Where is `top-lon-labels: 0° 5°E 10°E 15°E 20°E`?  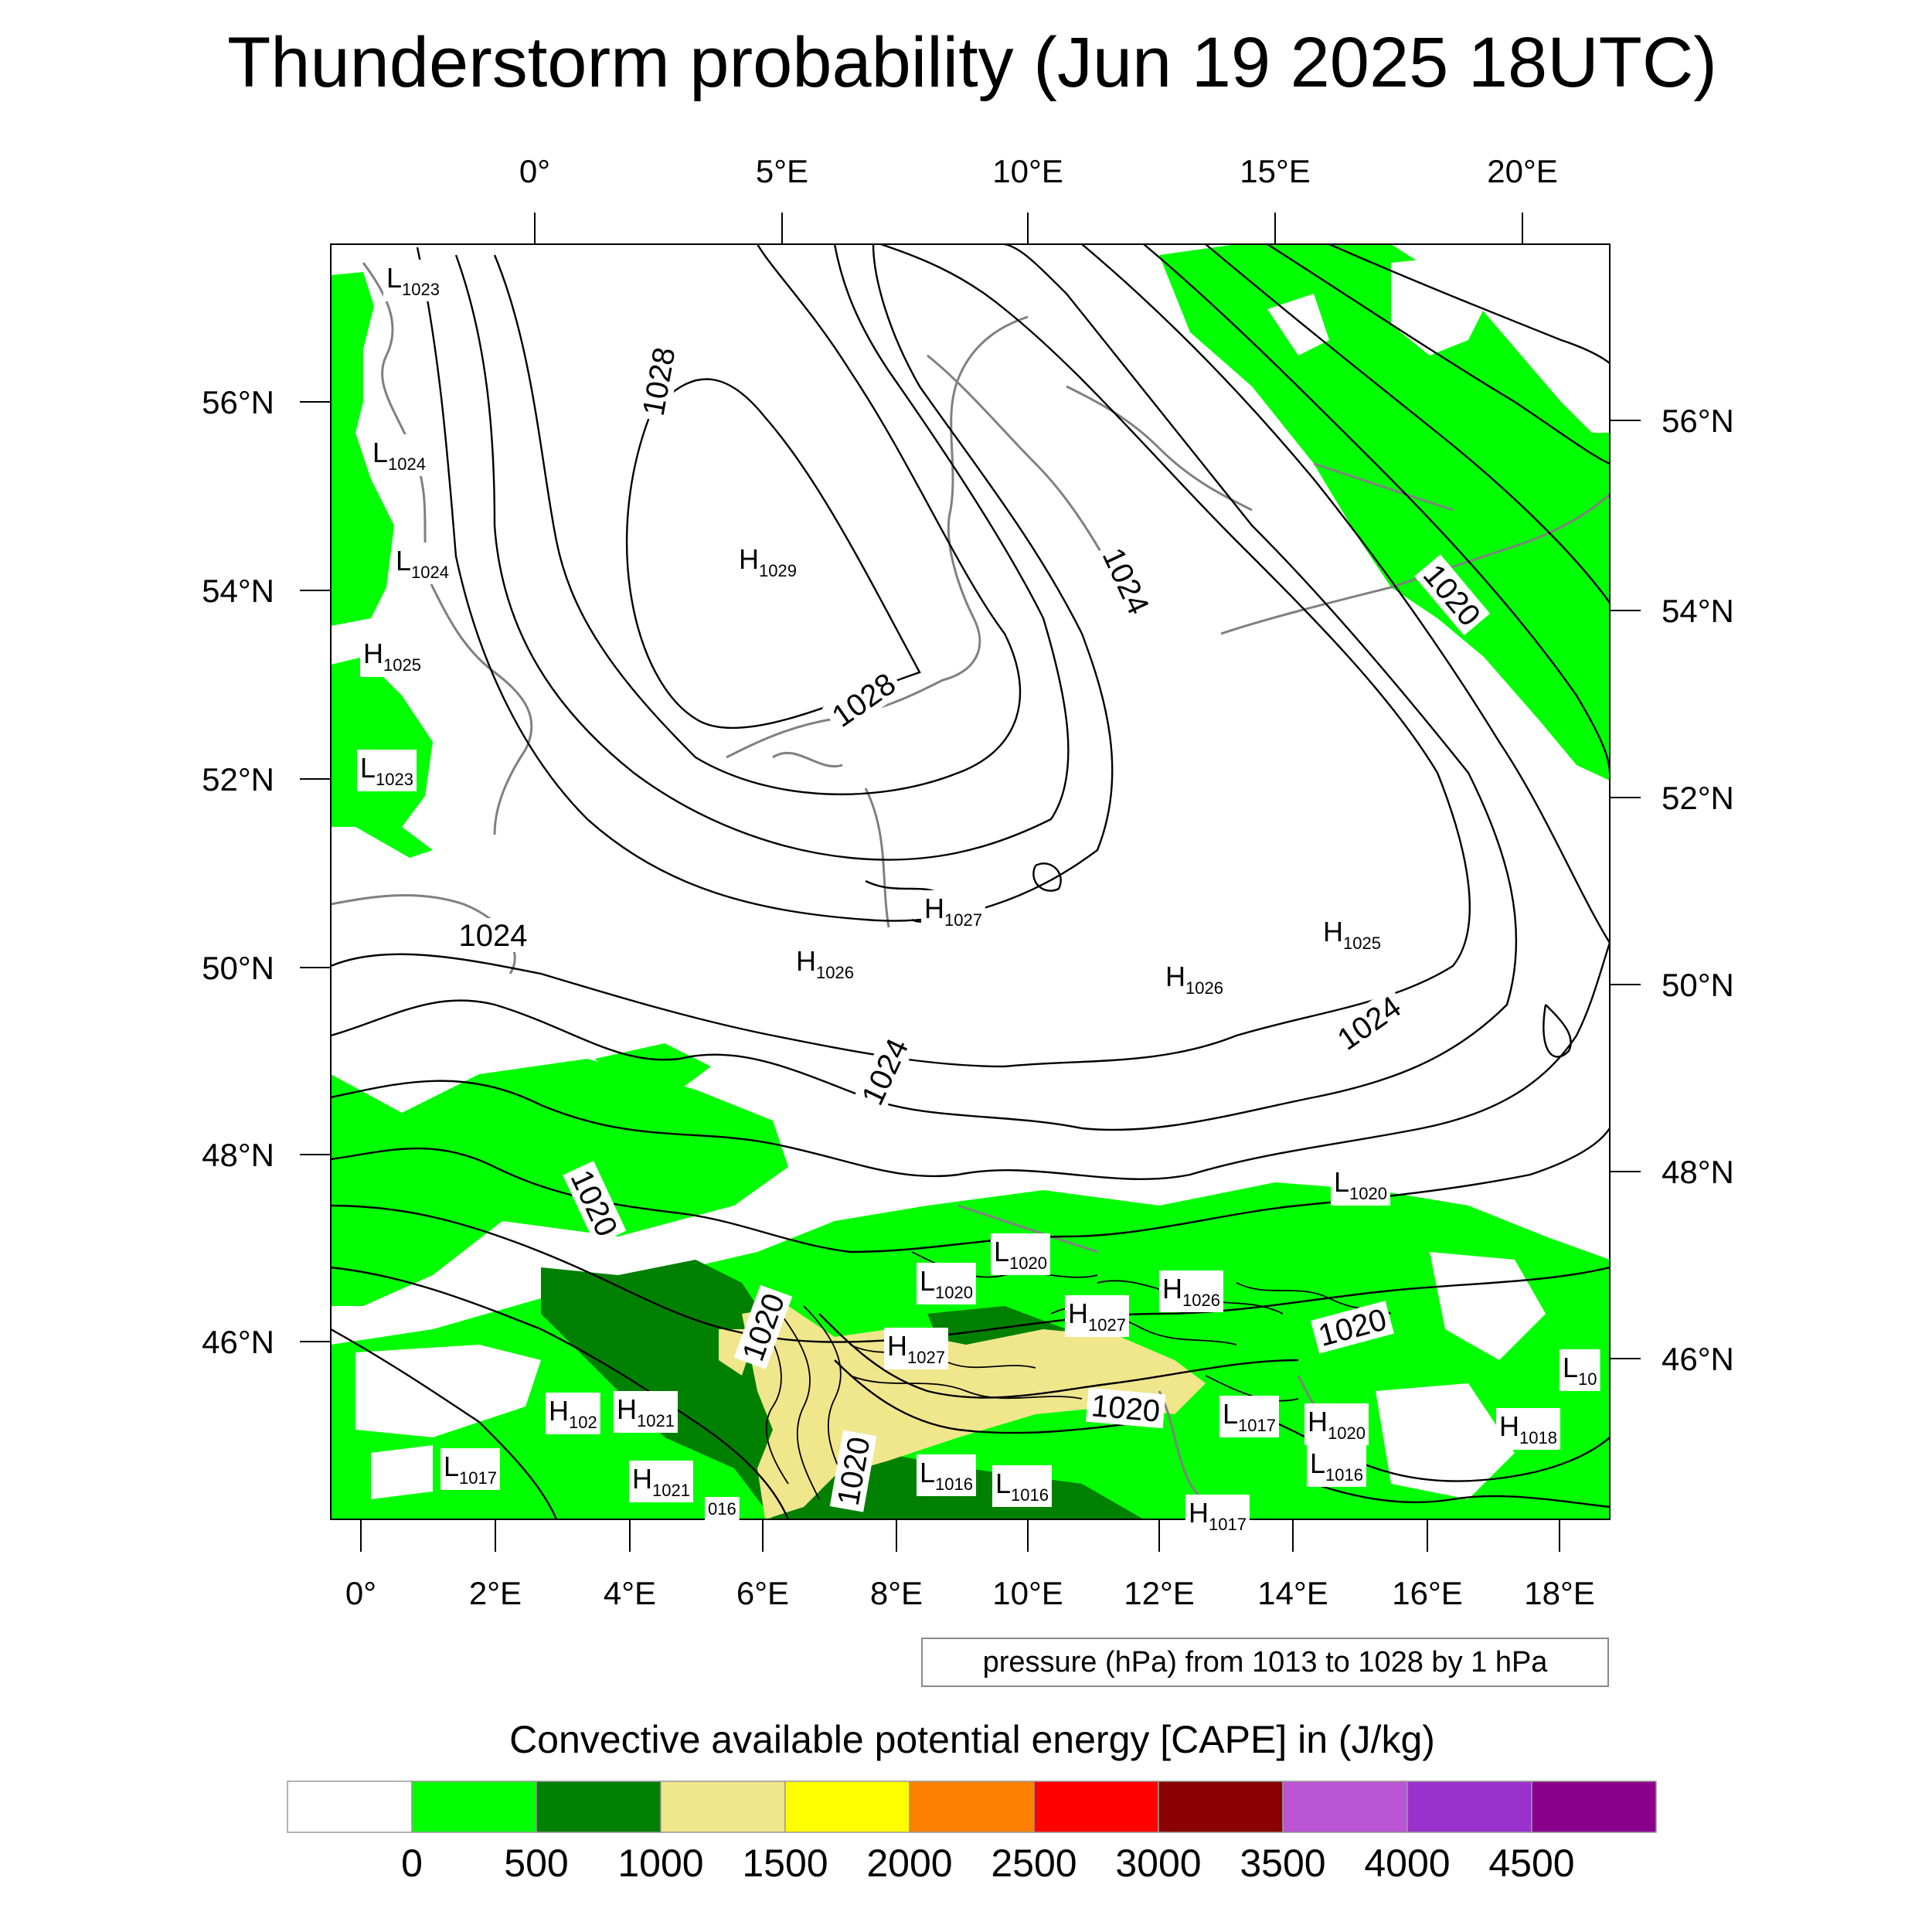 top-lon-labels: 0° 5°E 10°E 15°E 20°E is located at coordinates (1038, 171).